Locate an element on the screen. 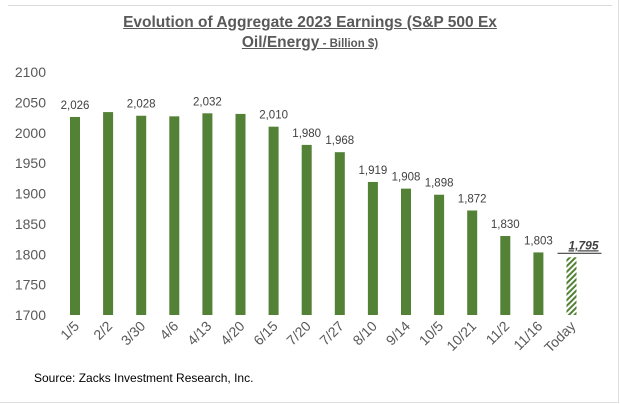 This screenshot has width=620, height=404. data-label: 2,010 is located at coordinates (273, 116).